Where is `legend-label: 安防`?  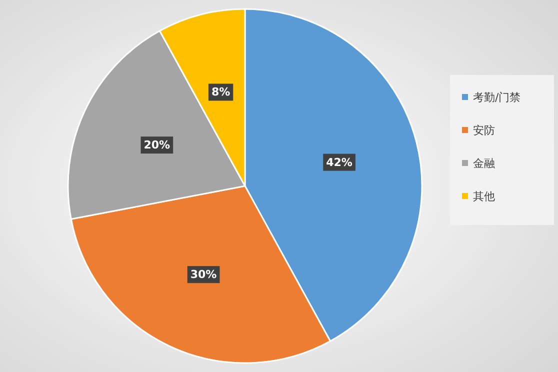
legend-label: 安防 is located at coordinates (484, 130).